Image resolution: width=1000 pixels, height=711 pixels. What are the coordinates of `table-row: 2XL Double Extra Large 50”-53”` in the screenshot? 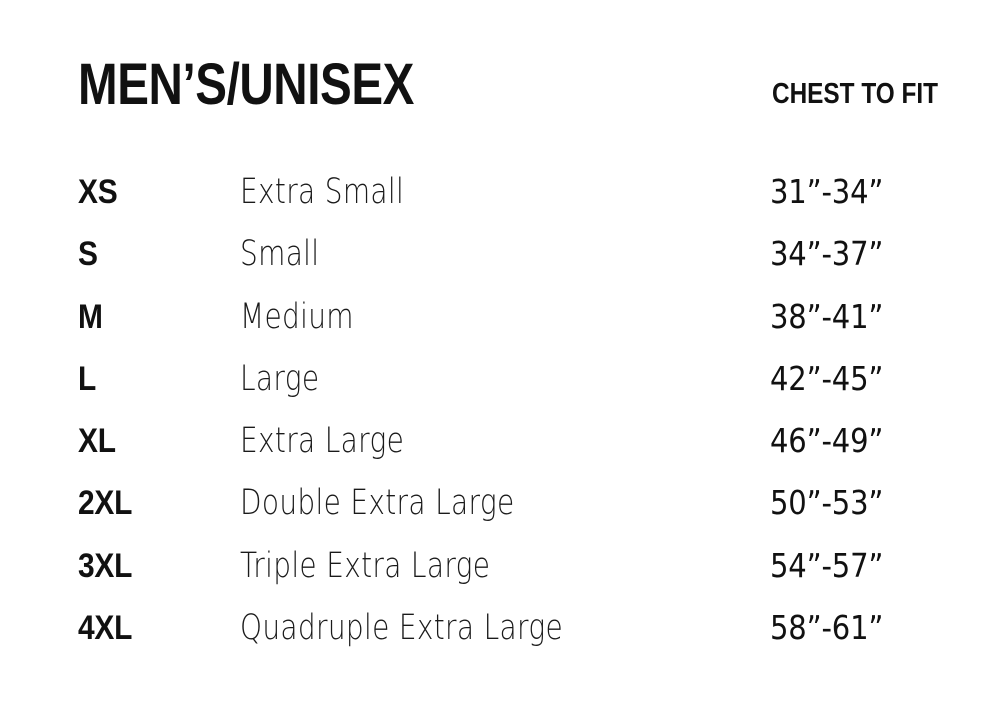 It's located at (500, 512).